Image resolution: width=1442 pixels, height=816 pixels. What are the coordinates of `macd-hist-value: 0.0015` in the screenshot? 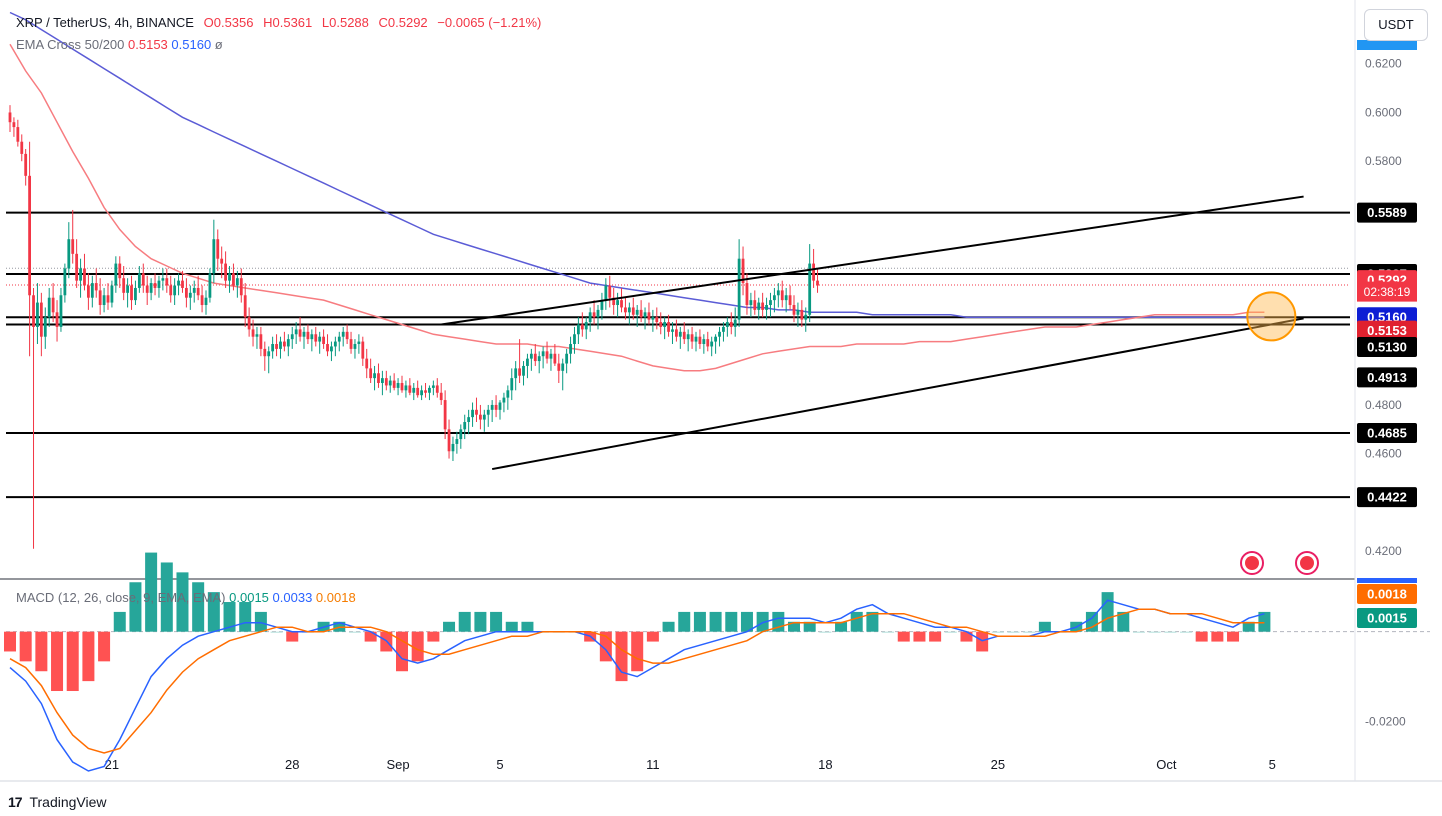 It's located at (249, 597).